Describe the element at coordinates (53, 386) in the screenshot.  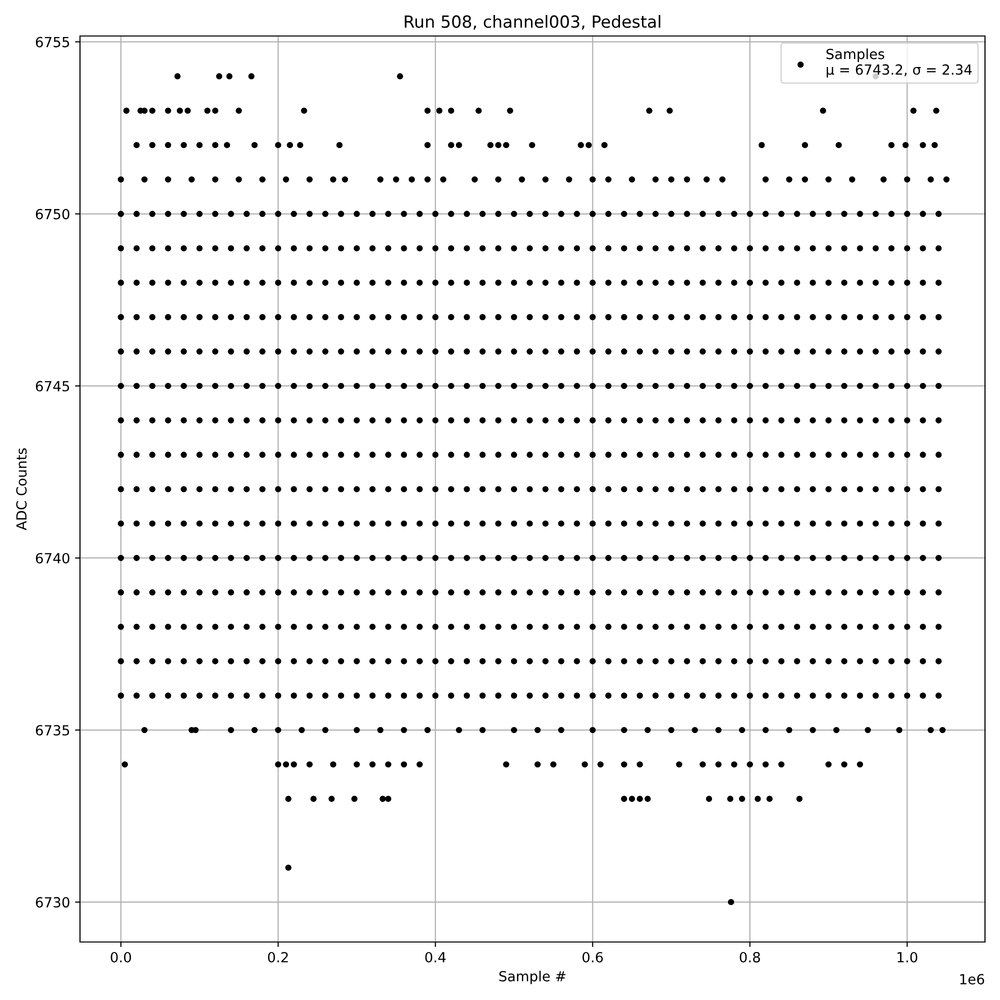
I see `y-tick-label: 6745` at that location.